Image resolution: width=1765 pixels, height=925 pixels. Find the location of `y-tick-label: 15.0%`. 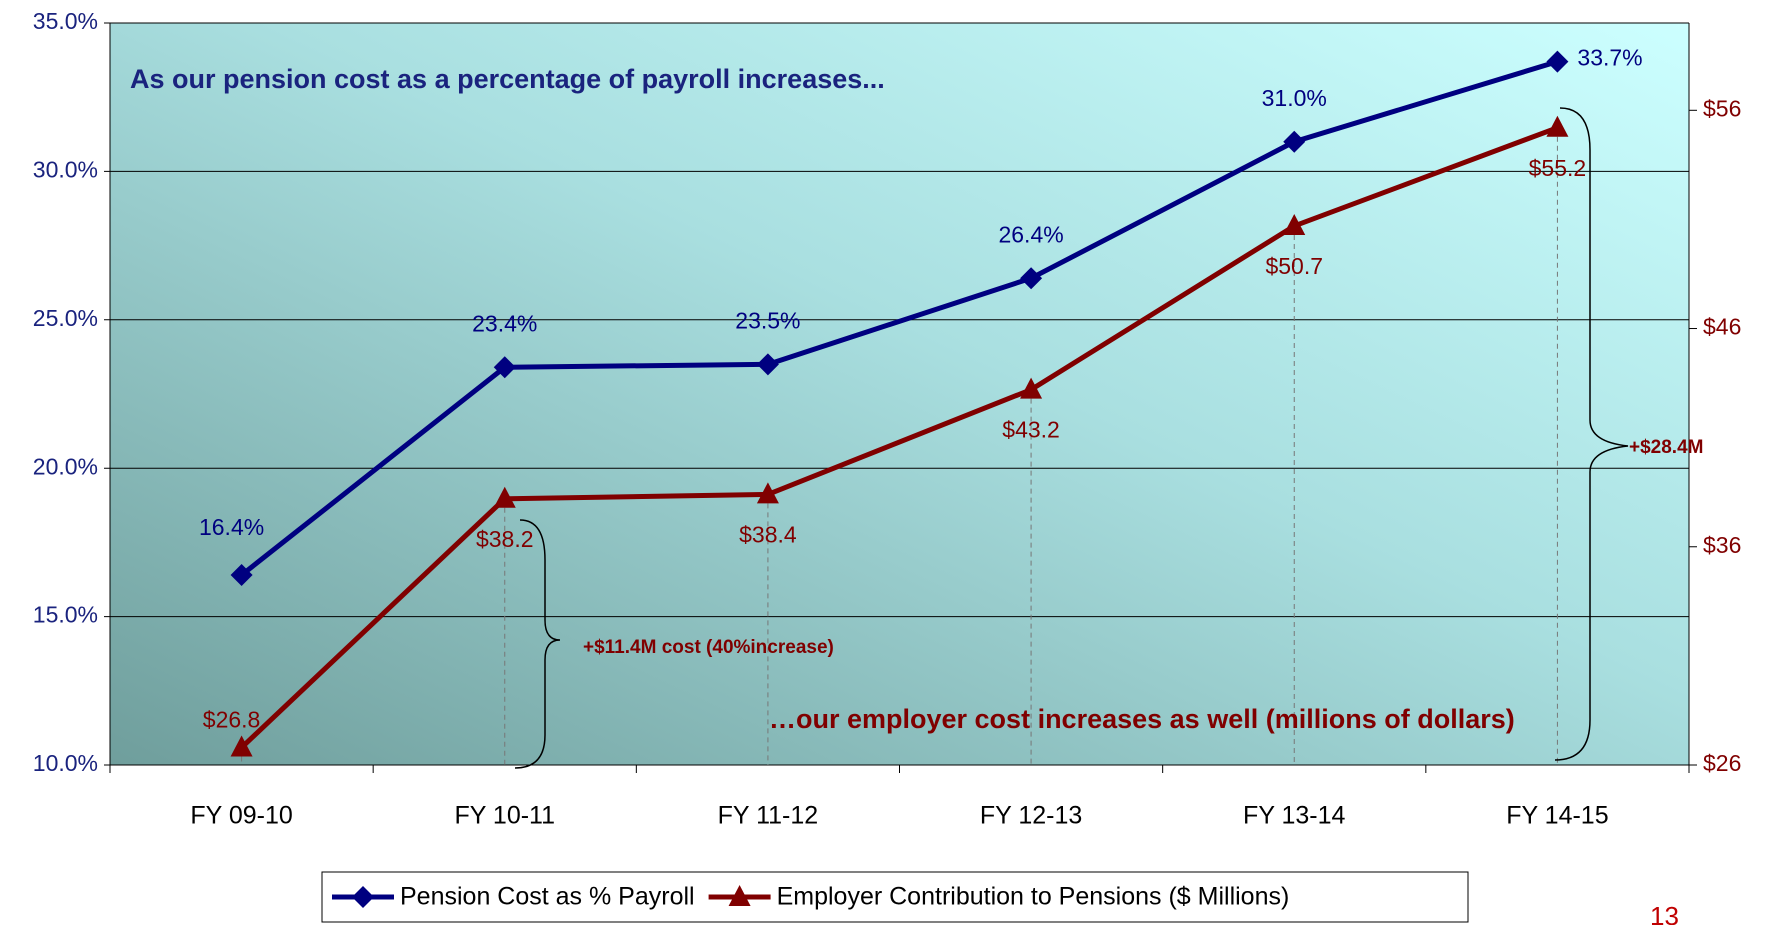

y-tick-label: 15.0% is located at coordinates (65, 615).